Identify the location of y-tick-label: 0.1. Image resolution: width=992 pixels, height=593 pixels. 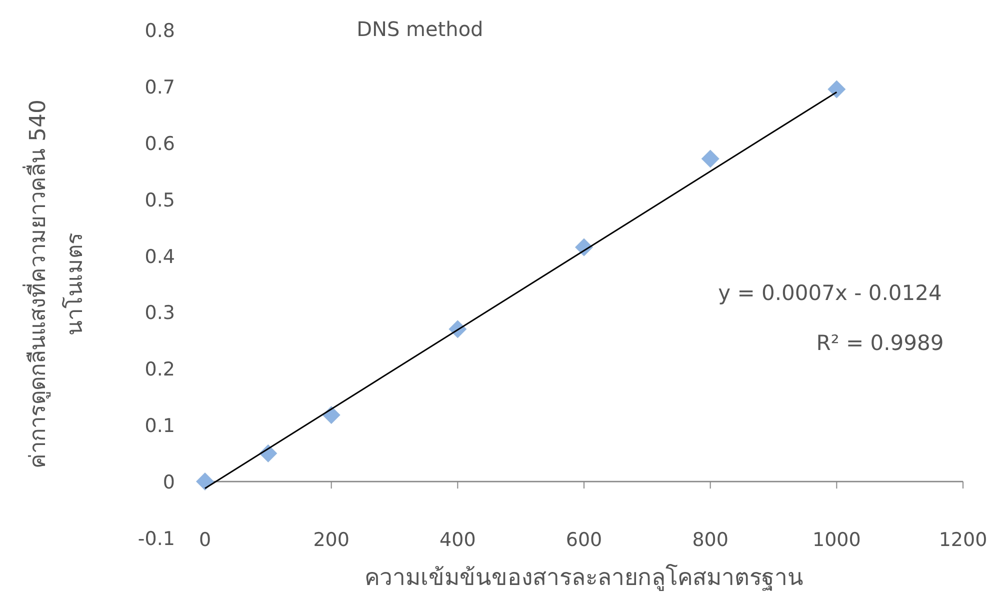
(159, 426).